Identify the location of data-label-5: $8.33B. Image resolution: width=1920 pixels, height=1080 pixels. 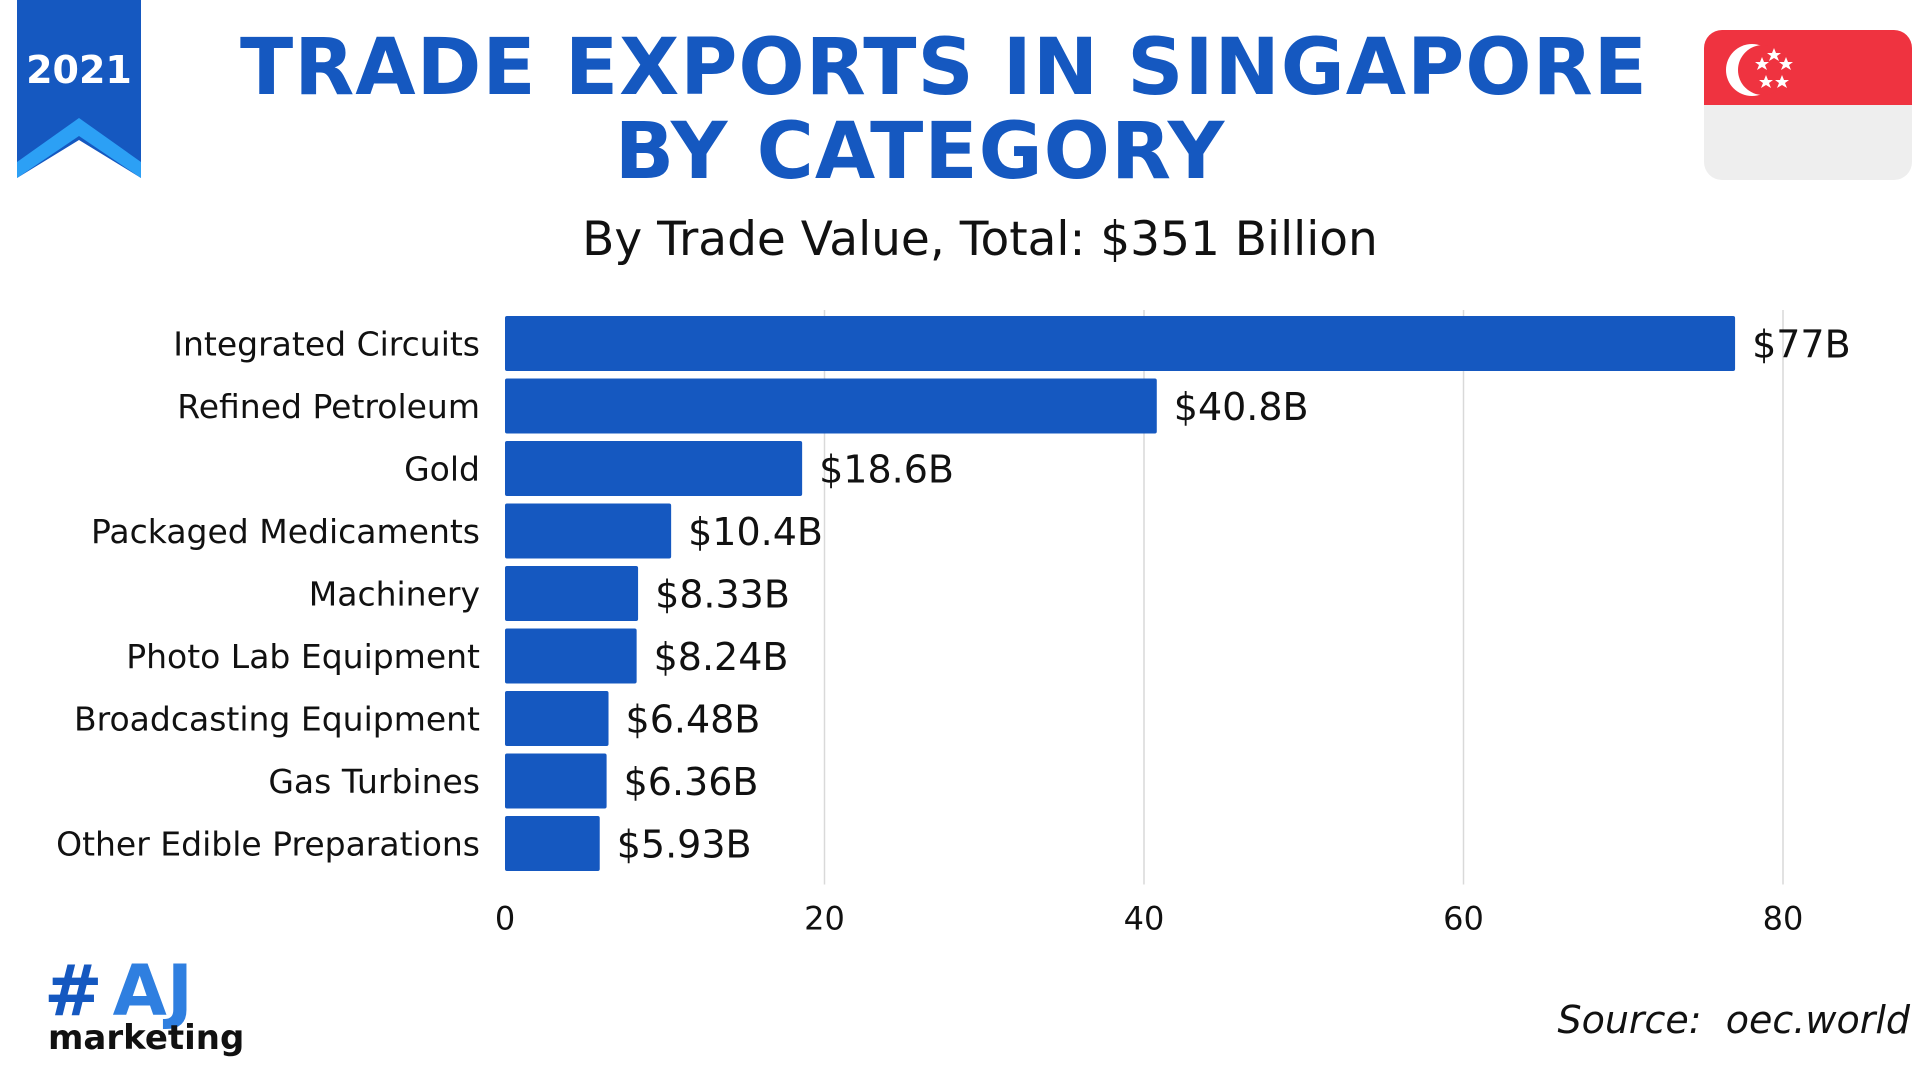
(722, 595).